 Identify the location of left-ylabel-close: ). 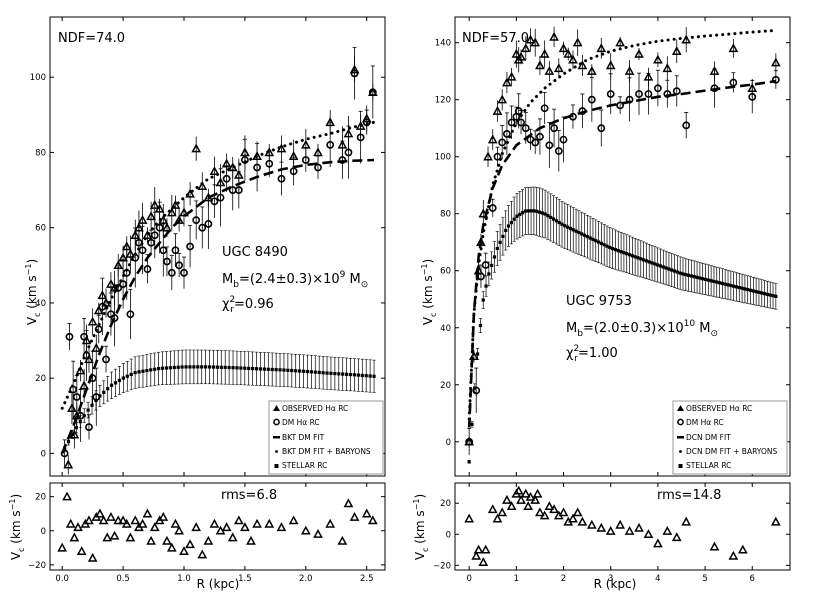
(32, 261).